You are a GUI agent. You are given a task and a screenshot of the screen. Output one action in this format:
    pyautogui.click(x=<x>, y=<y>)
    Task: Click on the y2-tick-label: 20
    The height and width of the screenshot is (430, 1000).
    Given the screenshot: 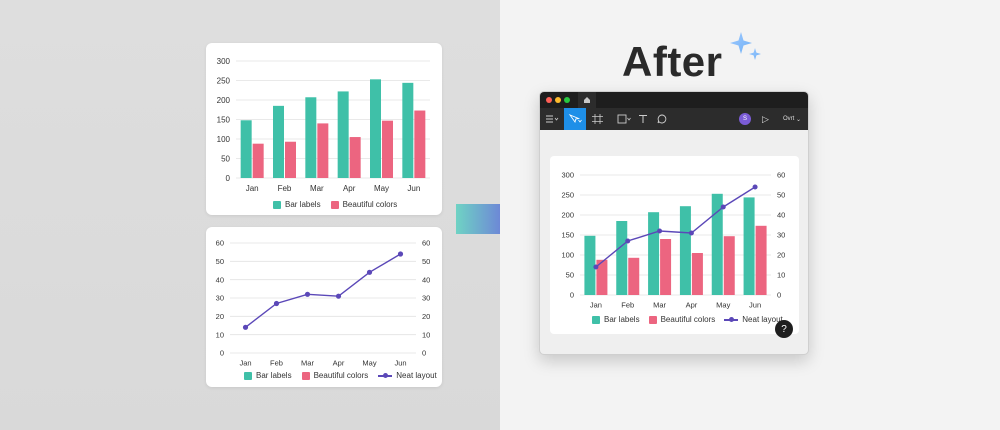 What is the action you would take?
    pyautogui.click(x=781, y=255)
    